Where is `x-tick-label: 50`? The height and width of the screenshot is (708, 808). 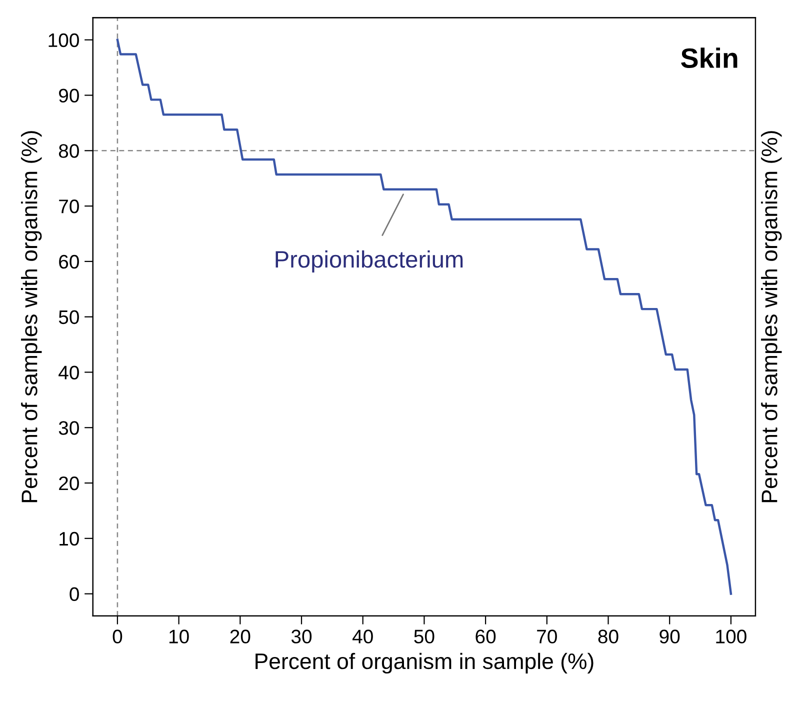
x-tick-label: 50 is located at coordinates (424, 637).